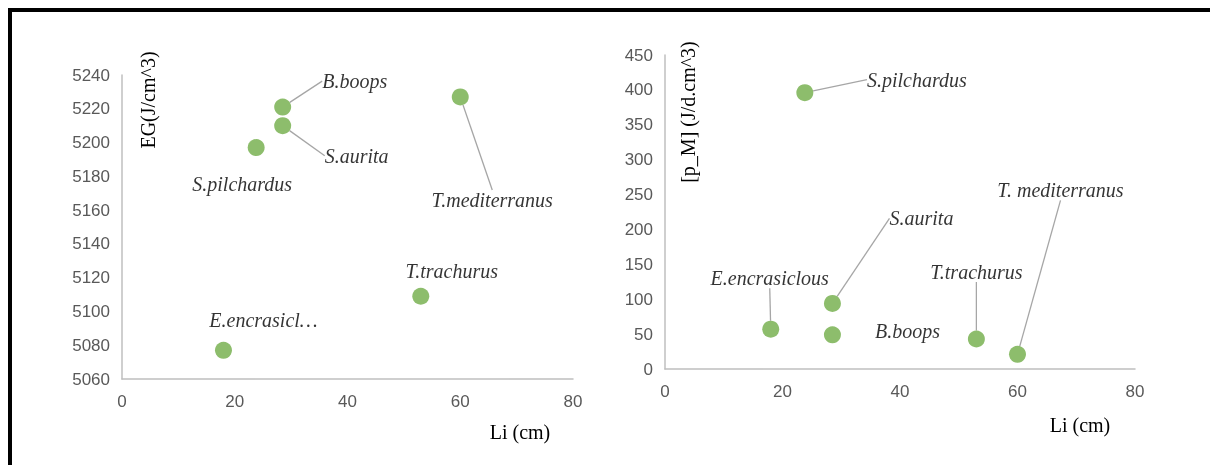  Describe the element at coordinates (91, 75) in the screenshot. I see `y-tick-label: 5240` at that location.